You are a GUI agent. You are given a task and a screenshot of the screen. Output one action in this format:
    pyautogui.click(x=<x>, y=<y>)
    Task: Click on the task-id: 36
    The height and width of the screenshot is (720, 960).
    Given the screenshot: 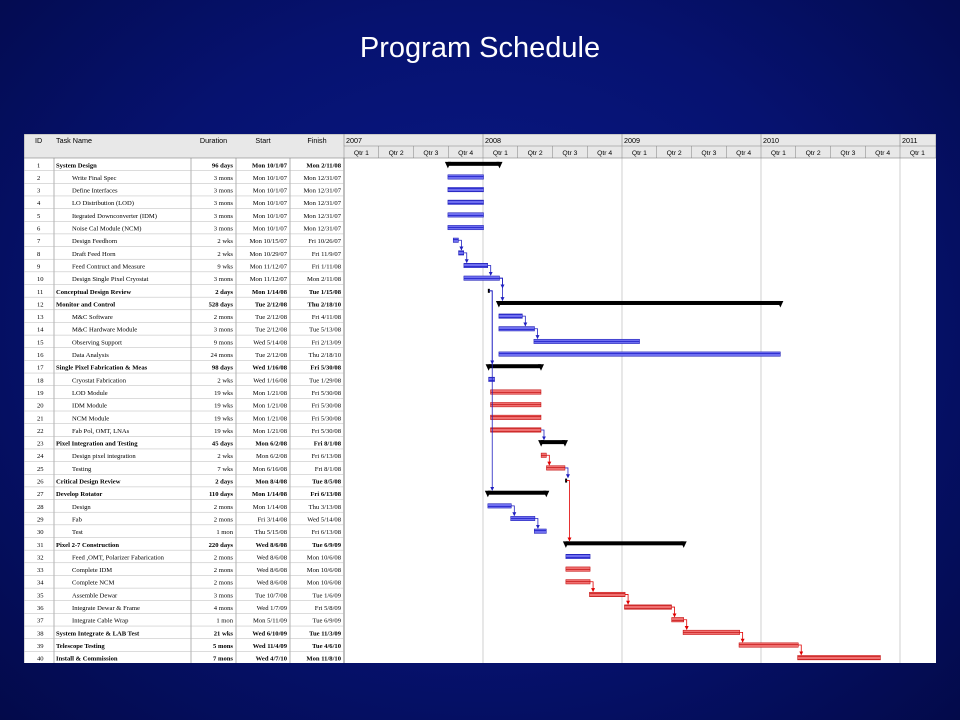 What is the action you would take?
    pyautogui.click(x=40, y=608)
    